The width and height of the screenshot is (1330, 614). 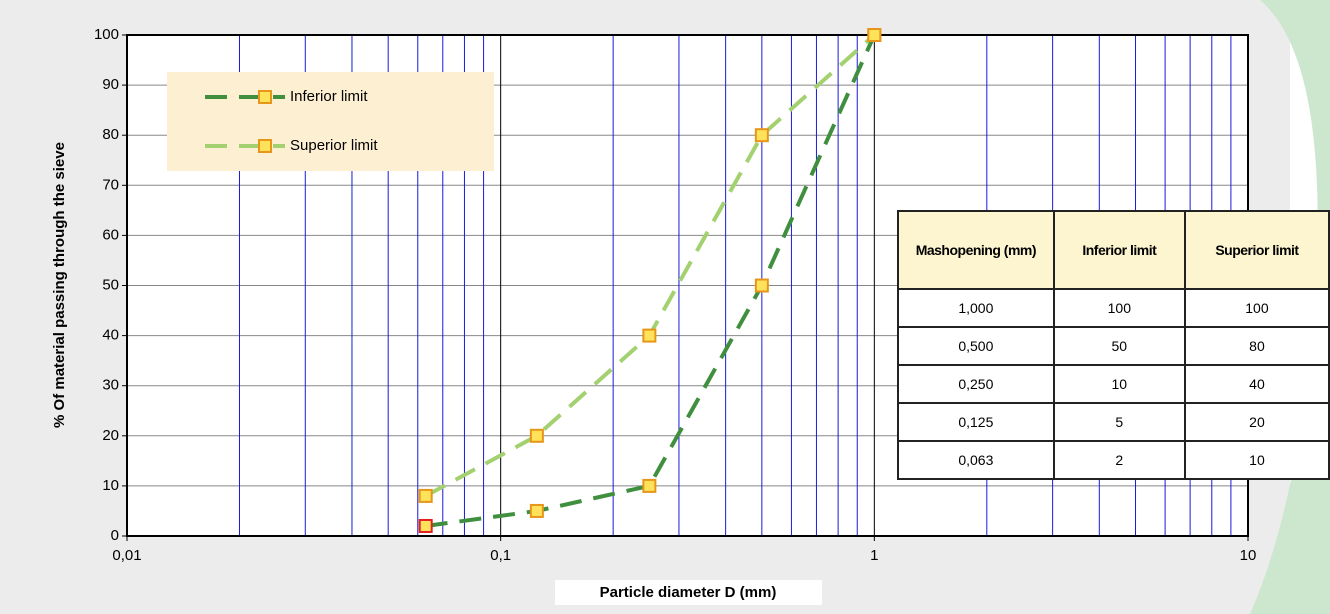 What do you see at coordinates (1256, 346) in the screenshot?
I see `table-cell: 80` at bounding box center [1256, 346].